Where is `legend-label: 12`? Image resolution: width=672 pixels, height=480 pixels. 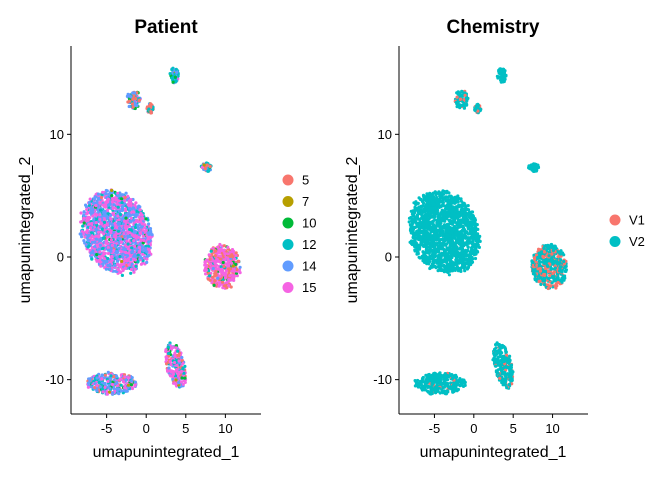
legend-label: 12 is located at coordinates (309, 244).